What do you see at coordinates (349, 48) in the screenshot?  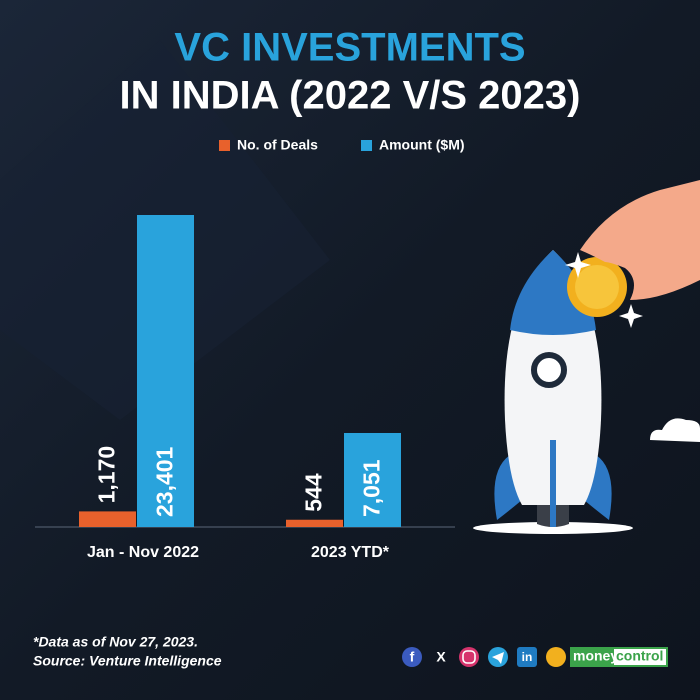 I see `chart-title: VC INVESTMENTS` at bounding box center [349, 48].